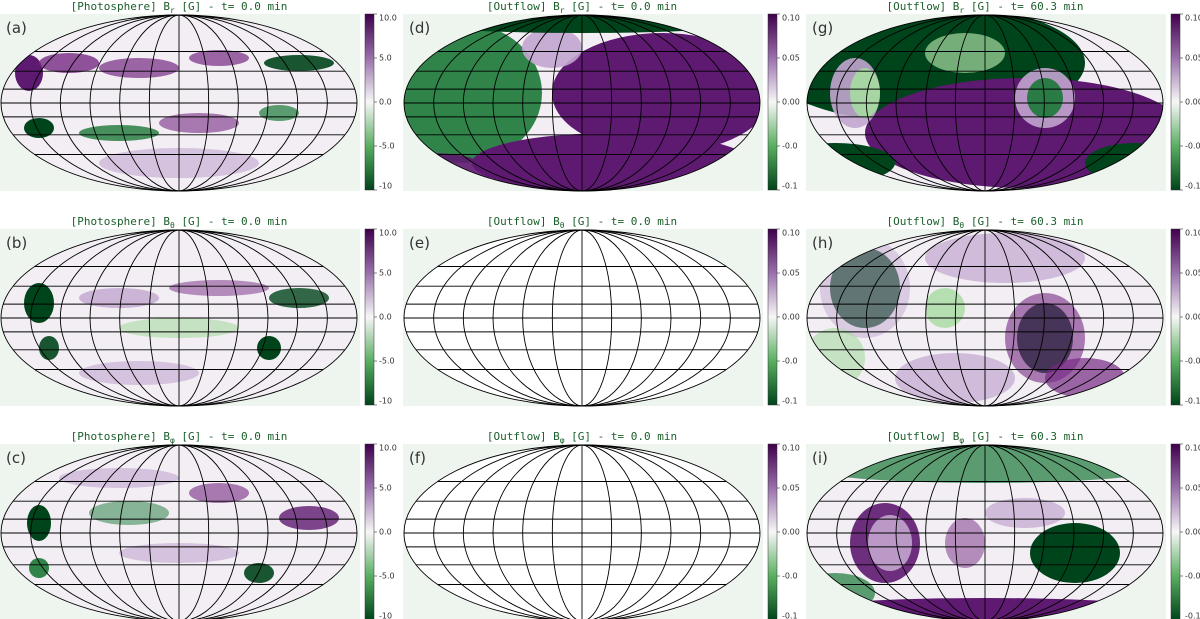 The width and height of the screenshot is (1200, 619). Describe the element at coordinates (822, 243) in the screenshot. I see `panel-label: (h)` at that location.